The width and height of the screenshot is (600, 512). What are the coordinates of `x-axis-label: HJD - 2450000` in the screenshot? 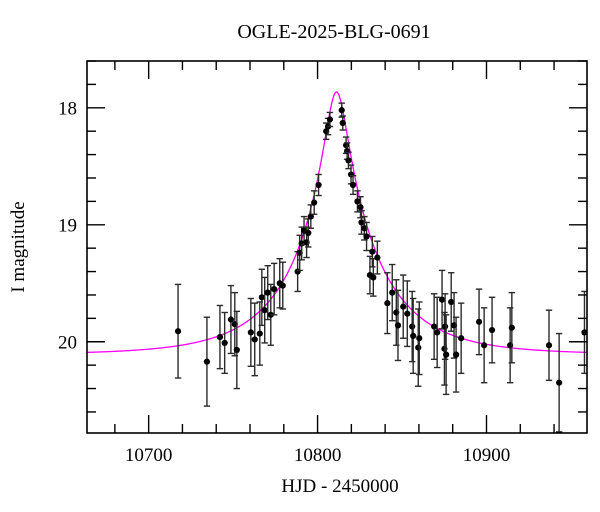 It's located at (339, 486).